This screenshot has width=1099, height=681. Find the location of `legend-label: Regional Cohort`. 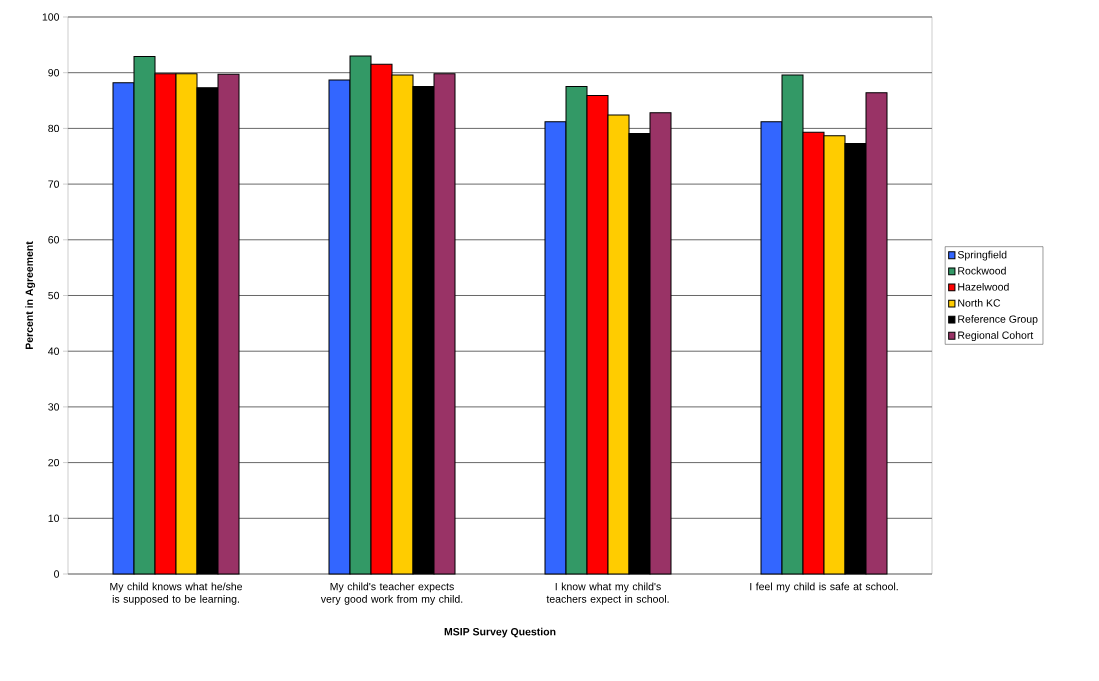

legend-label: Regional Cohort is located at coordinates (996, 336).